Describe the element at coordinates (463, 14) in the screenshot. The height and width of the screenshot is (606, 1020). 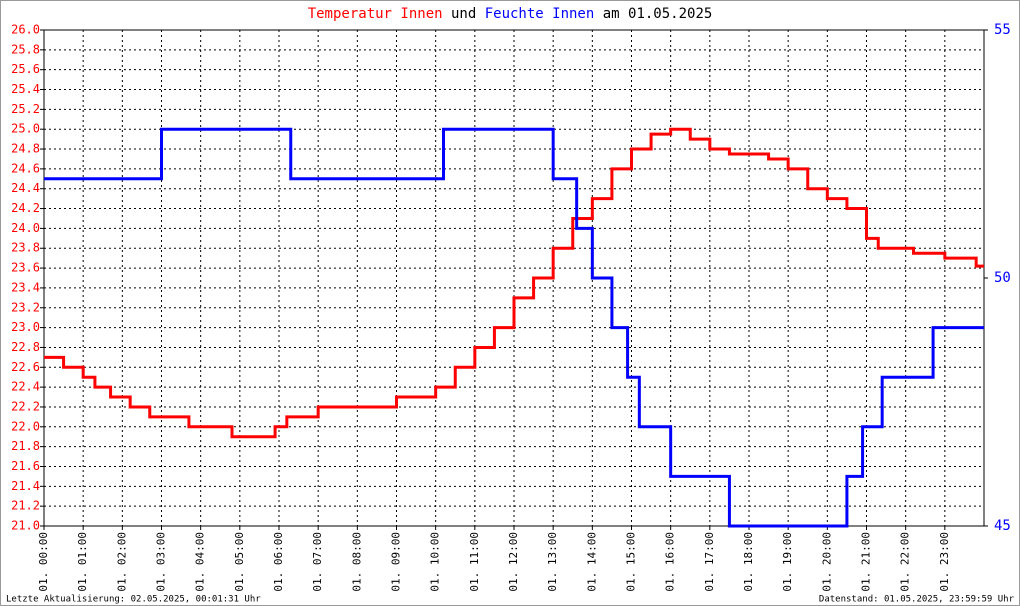
I see `title-part: und` at that location.